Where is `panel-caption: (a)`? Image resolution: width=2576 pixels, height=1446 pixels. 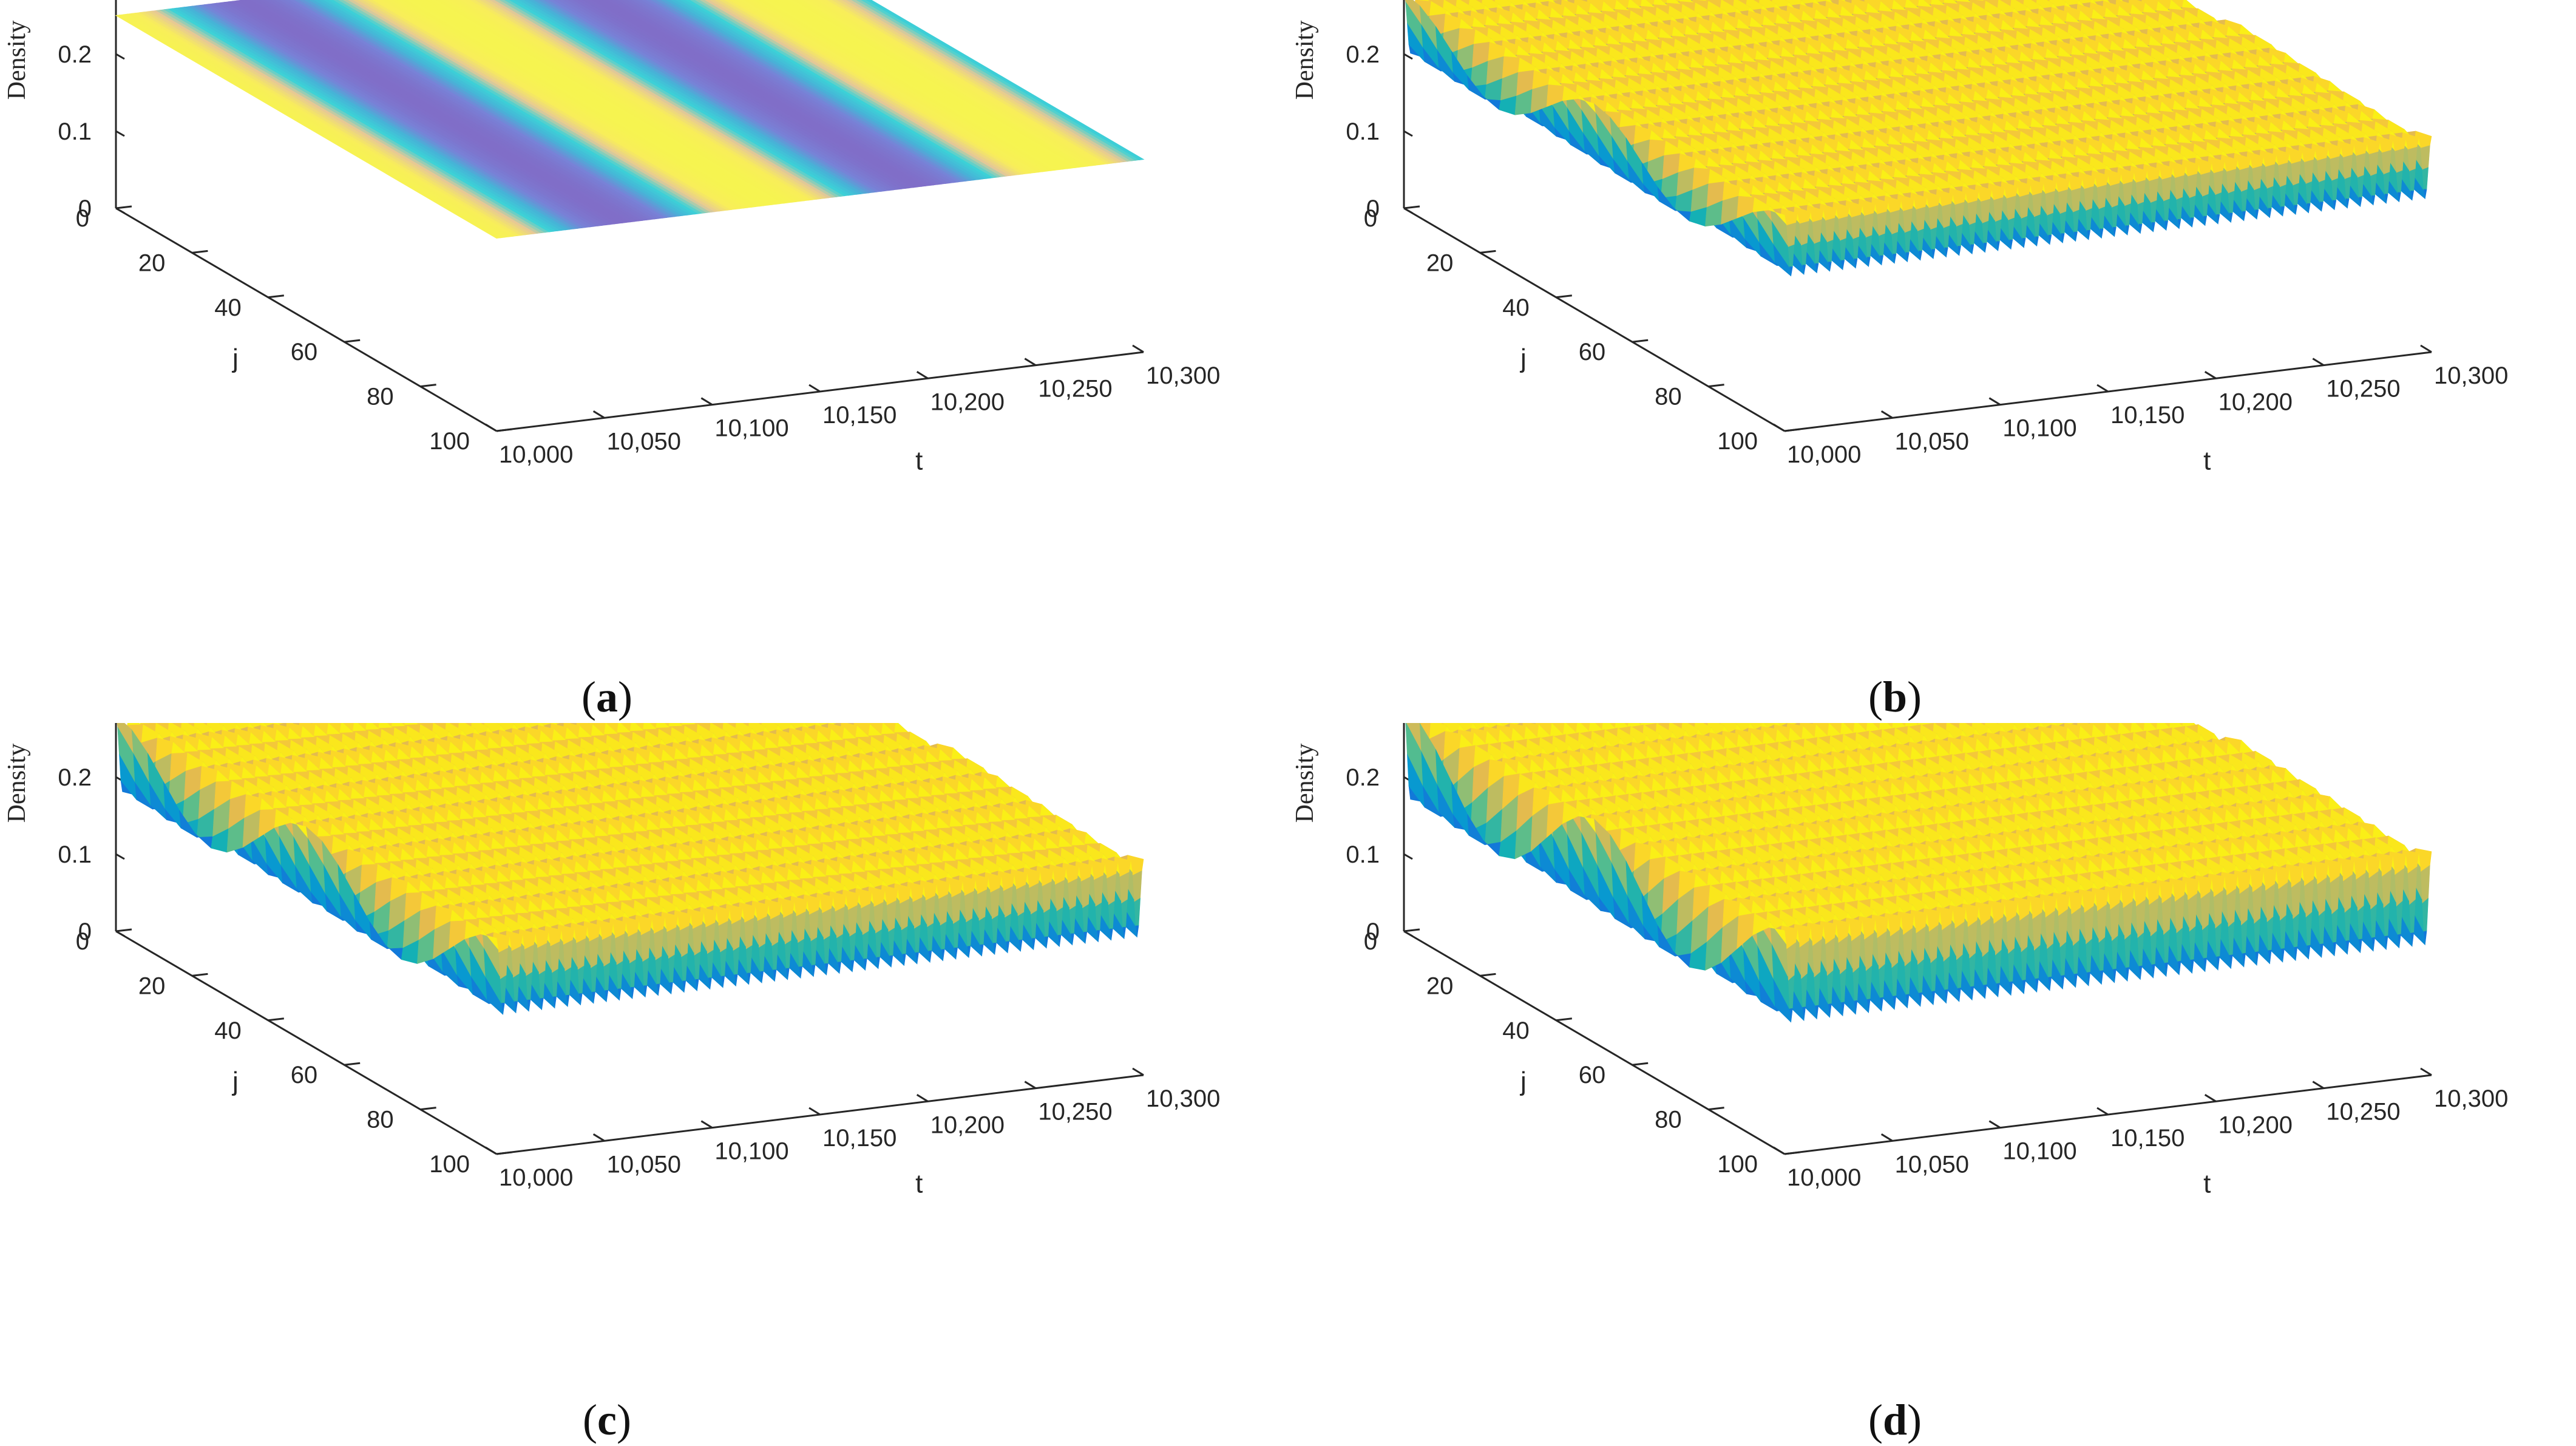 panel-caption: (a) is located at coordinates (606, 697).